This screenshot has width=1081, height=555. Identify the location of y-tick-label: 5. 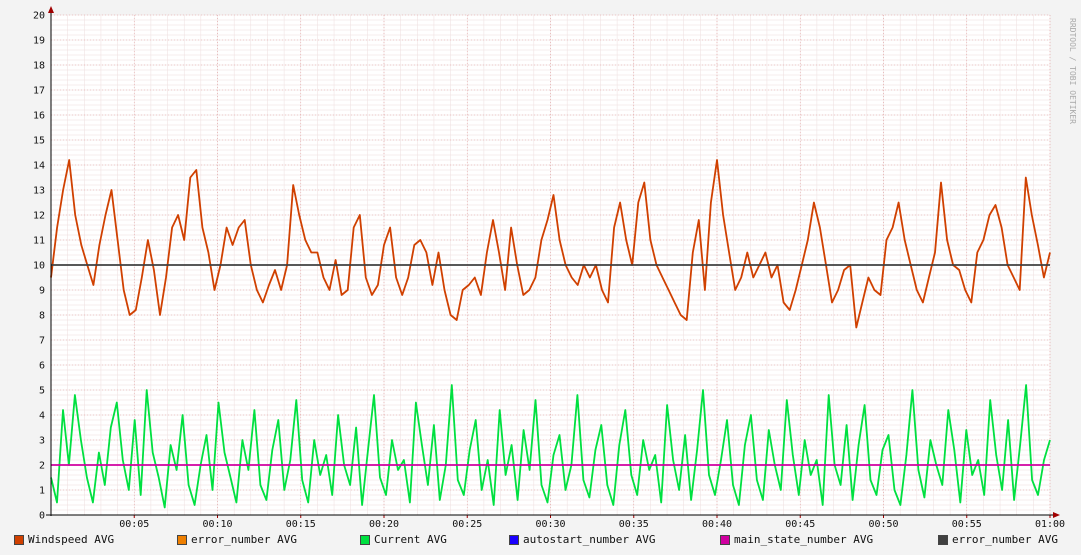
(42, 391).